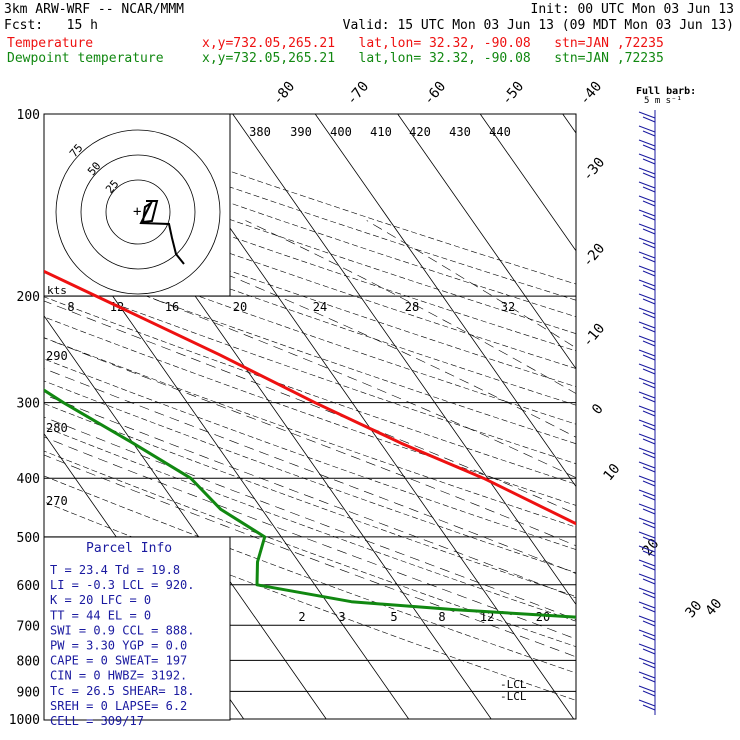 This screenshot has width=740, height=740. I want to click on parcel-info-row: TT = 44 EL = 0, so click(100, 615).